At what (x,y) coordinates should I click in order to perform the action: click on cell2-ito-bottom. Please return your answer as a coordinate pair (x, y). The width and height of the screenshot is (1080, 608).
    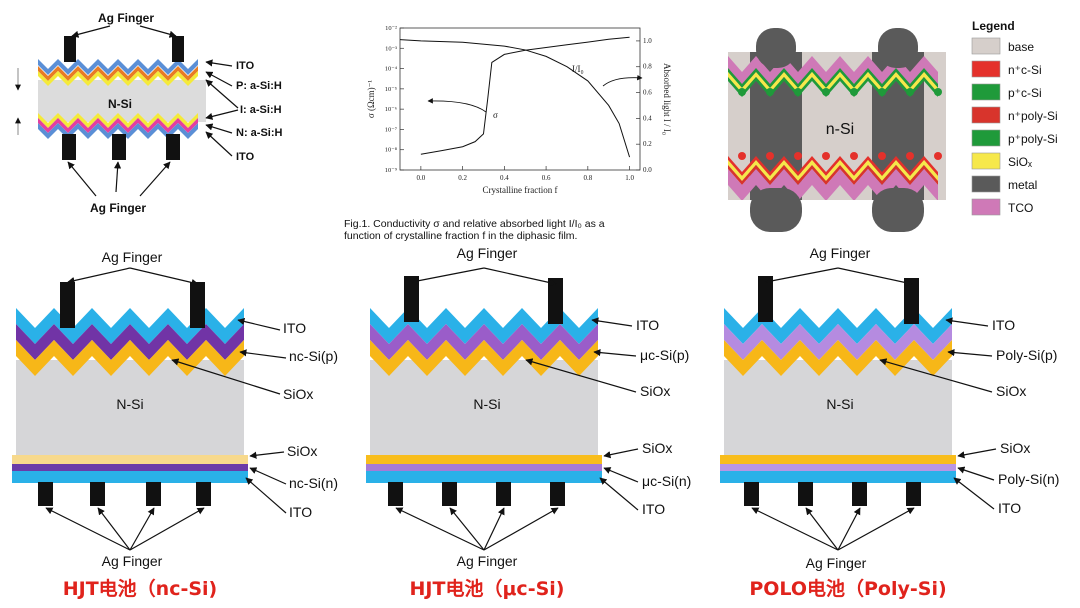
    Looking at the image, I should click on (484, 477).